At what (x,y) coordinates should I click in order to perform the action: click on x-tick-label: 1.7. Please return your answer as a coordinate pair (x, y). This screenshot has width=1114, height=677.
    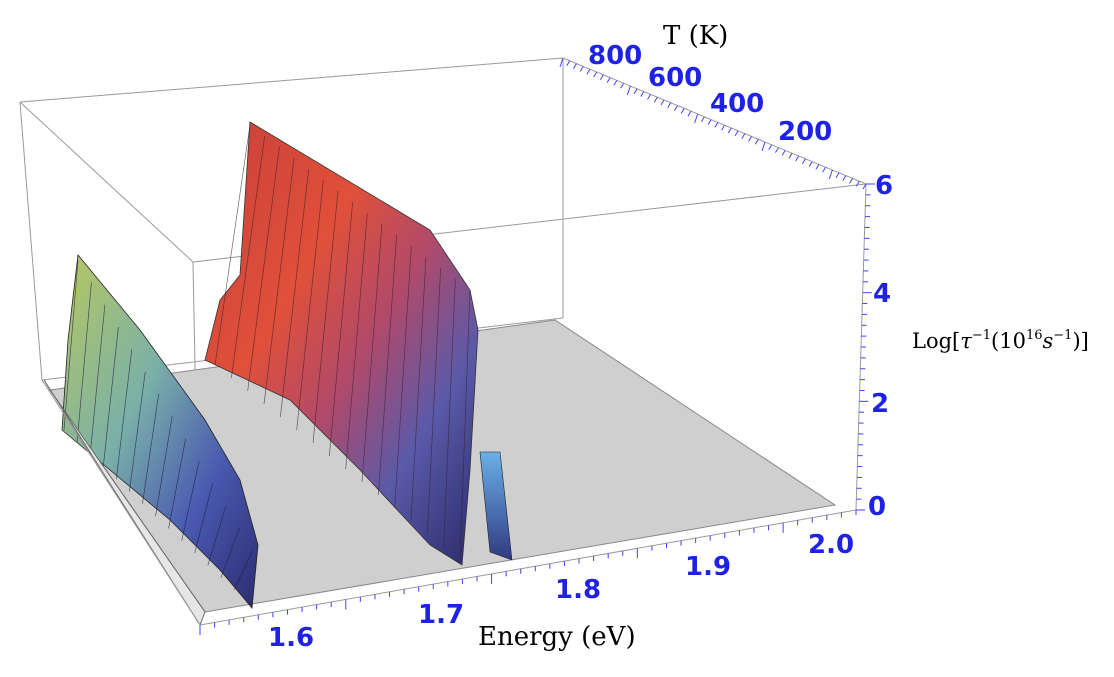
    Looking at the image, I should click on (441, 615).